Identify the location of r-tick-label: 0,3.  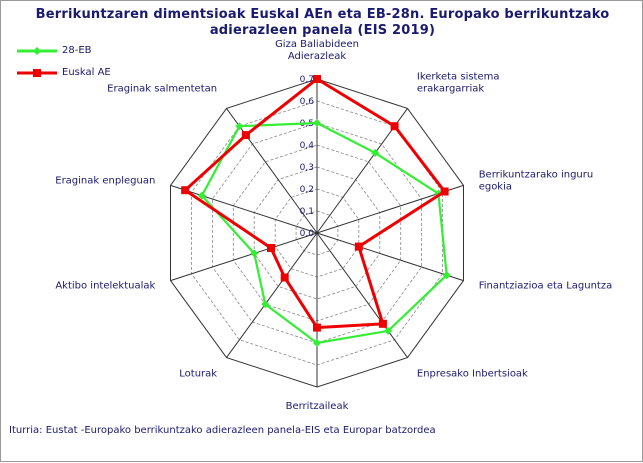
(307, 168).